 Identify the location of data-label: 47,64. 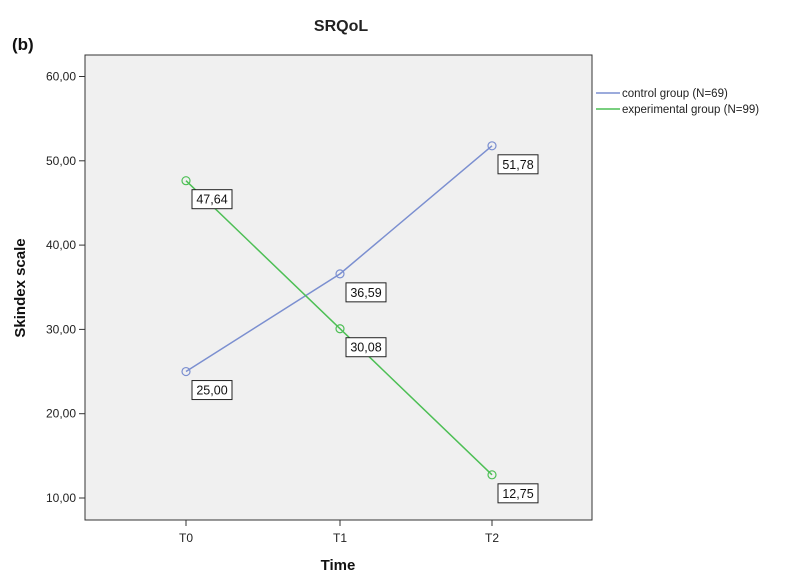
(211, 200).